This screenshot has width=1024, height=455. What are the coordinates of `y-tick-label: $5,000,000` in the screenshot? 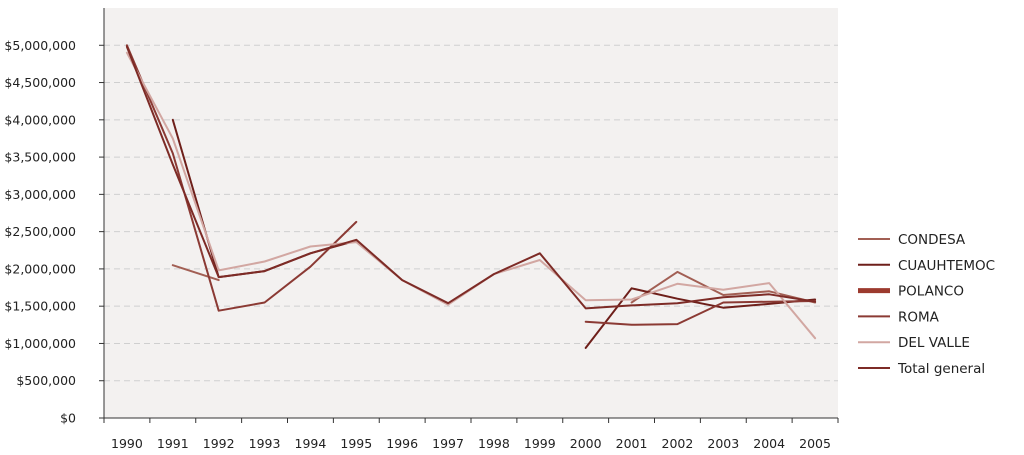 It's located at (40, 45).